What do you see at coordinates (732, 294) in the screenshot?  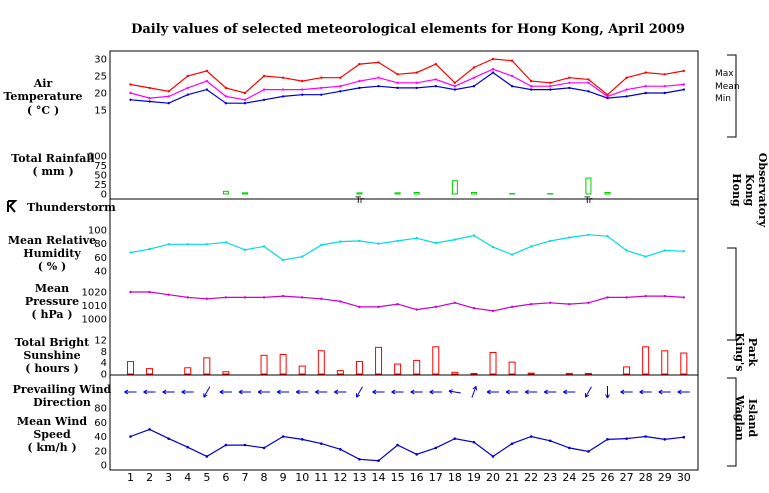 I see `station-bracket` at bounding box center [732, 294].